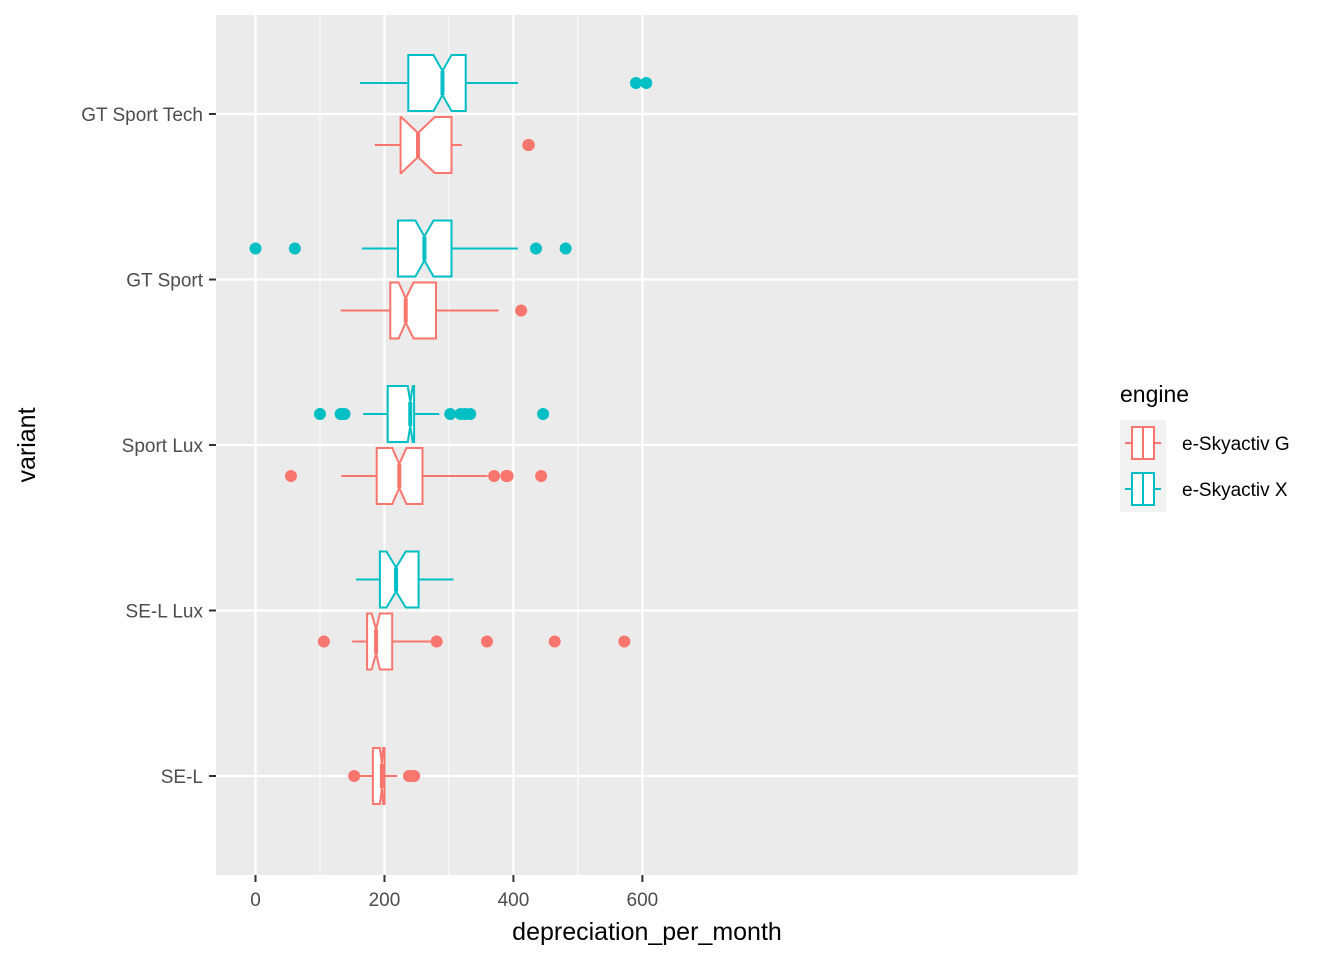  What do you see at coordinates (1235, 490) in the screenshot?
I see `legend-label: e-Skyactiv X` at bounding box center [1235, 490].